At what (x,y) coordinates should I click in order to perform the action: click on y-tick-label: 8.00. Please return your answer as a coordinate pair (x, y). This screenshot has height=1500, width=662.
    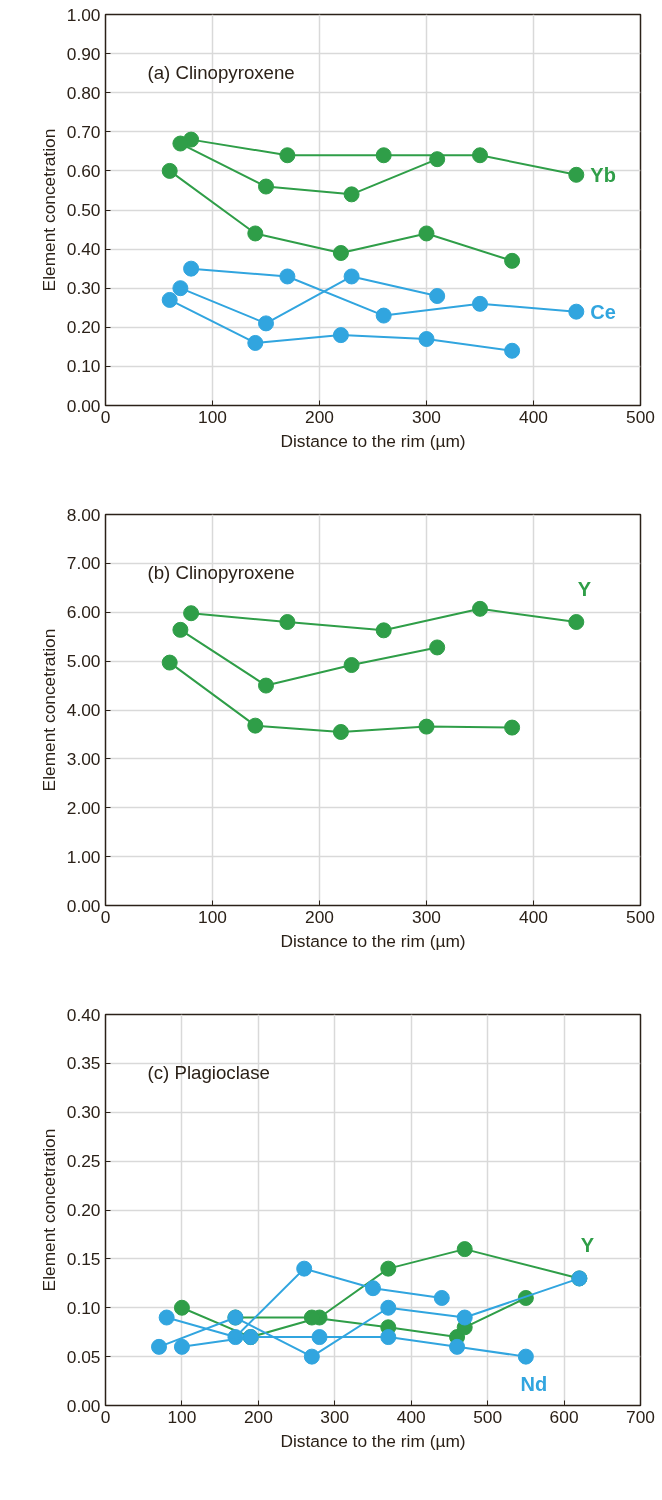
    Looking at the image, I should click on (83, 514).